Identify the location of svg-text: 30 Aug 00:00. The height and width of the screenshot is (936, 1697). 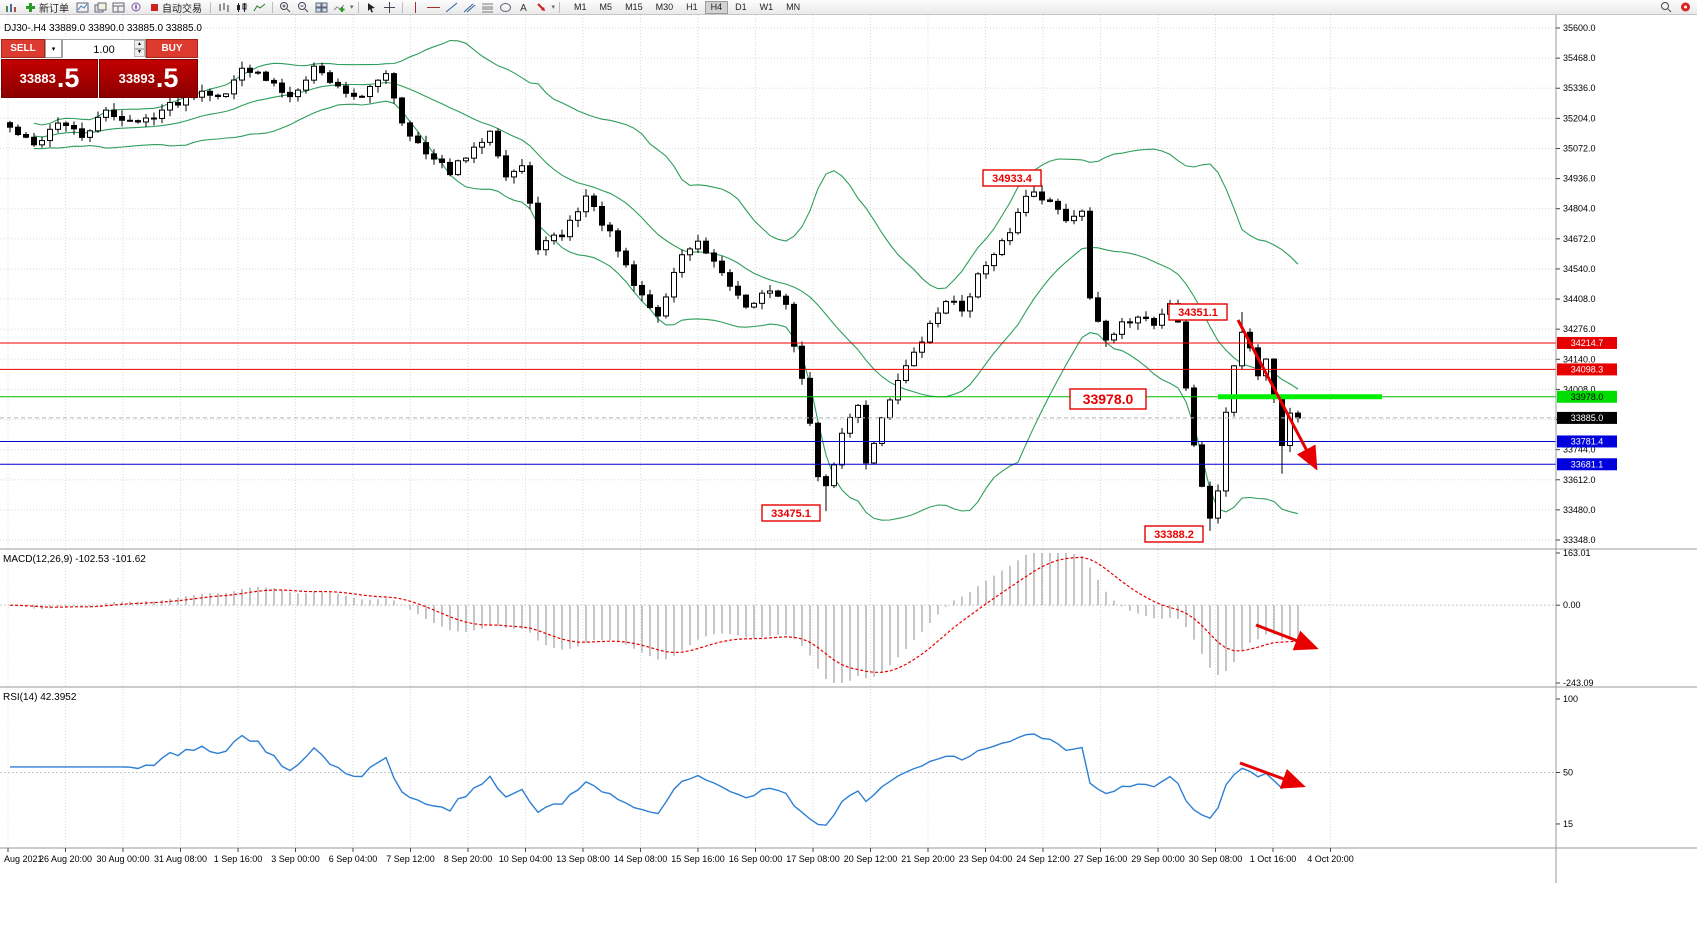
(122, 859).